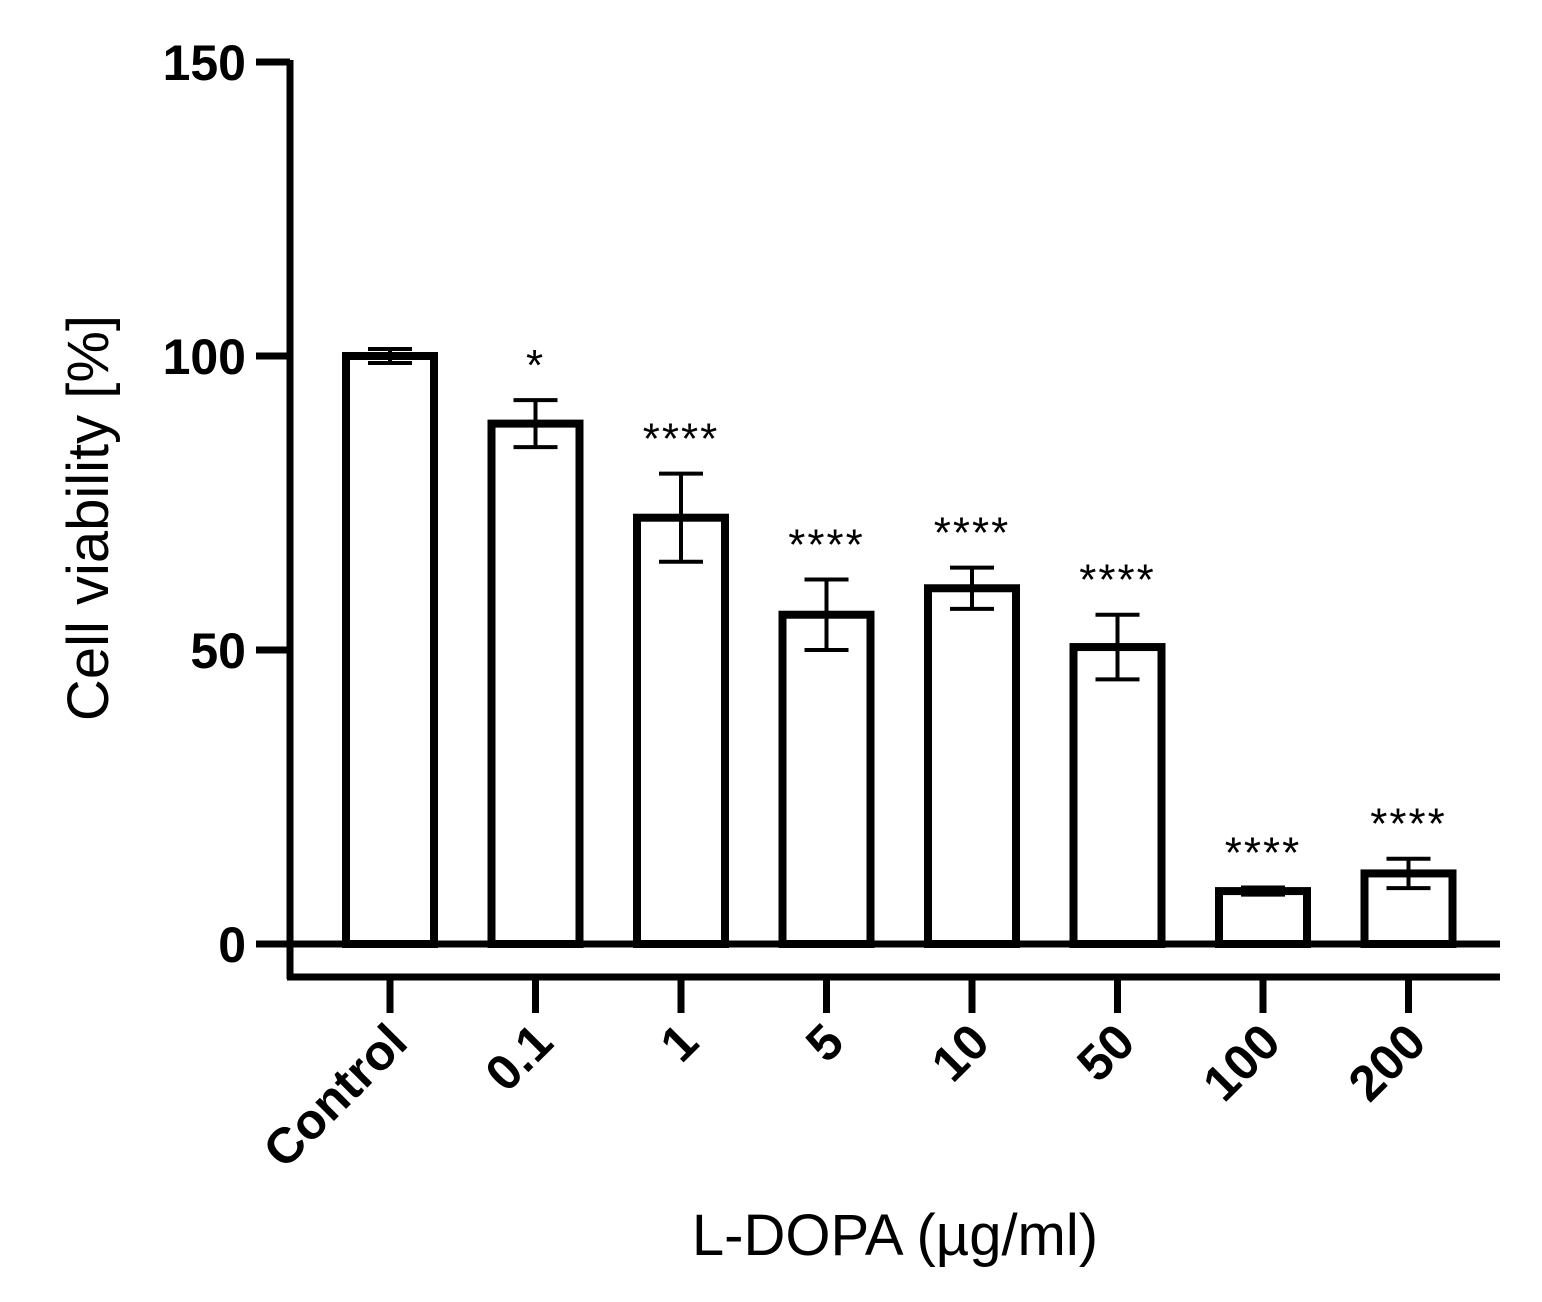 The width and height of the screenshot is (1542, 1302). I want to click on x-tick-label: 0.1, so click(519, 1057).